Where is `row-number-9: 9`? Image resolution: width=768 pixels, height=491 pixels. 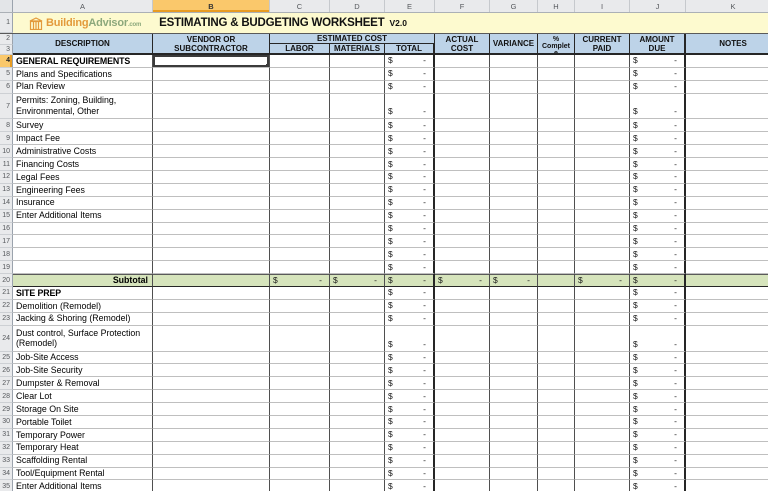
row-number-9: 9 is located at coordinates (6, 139).